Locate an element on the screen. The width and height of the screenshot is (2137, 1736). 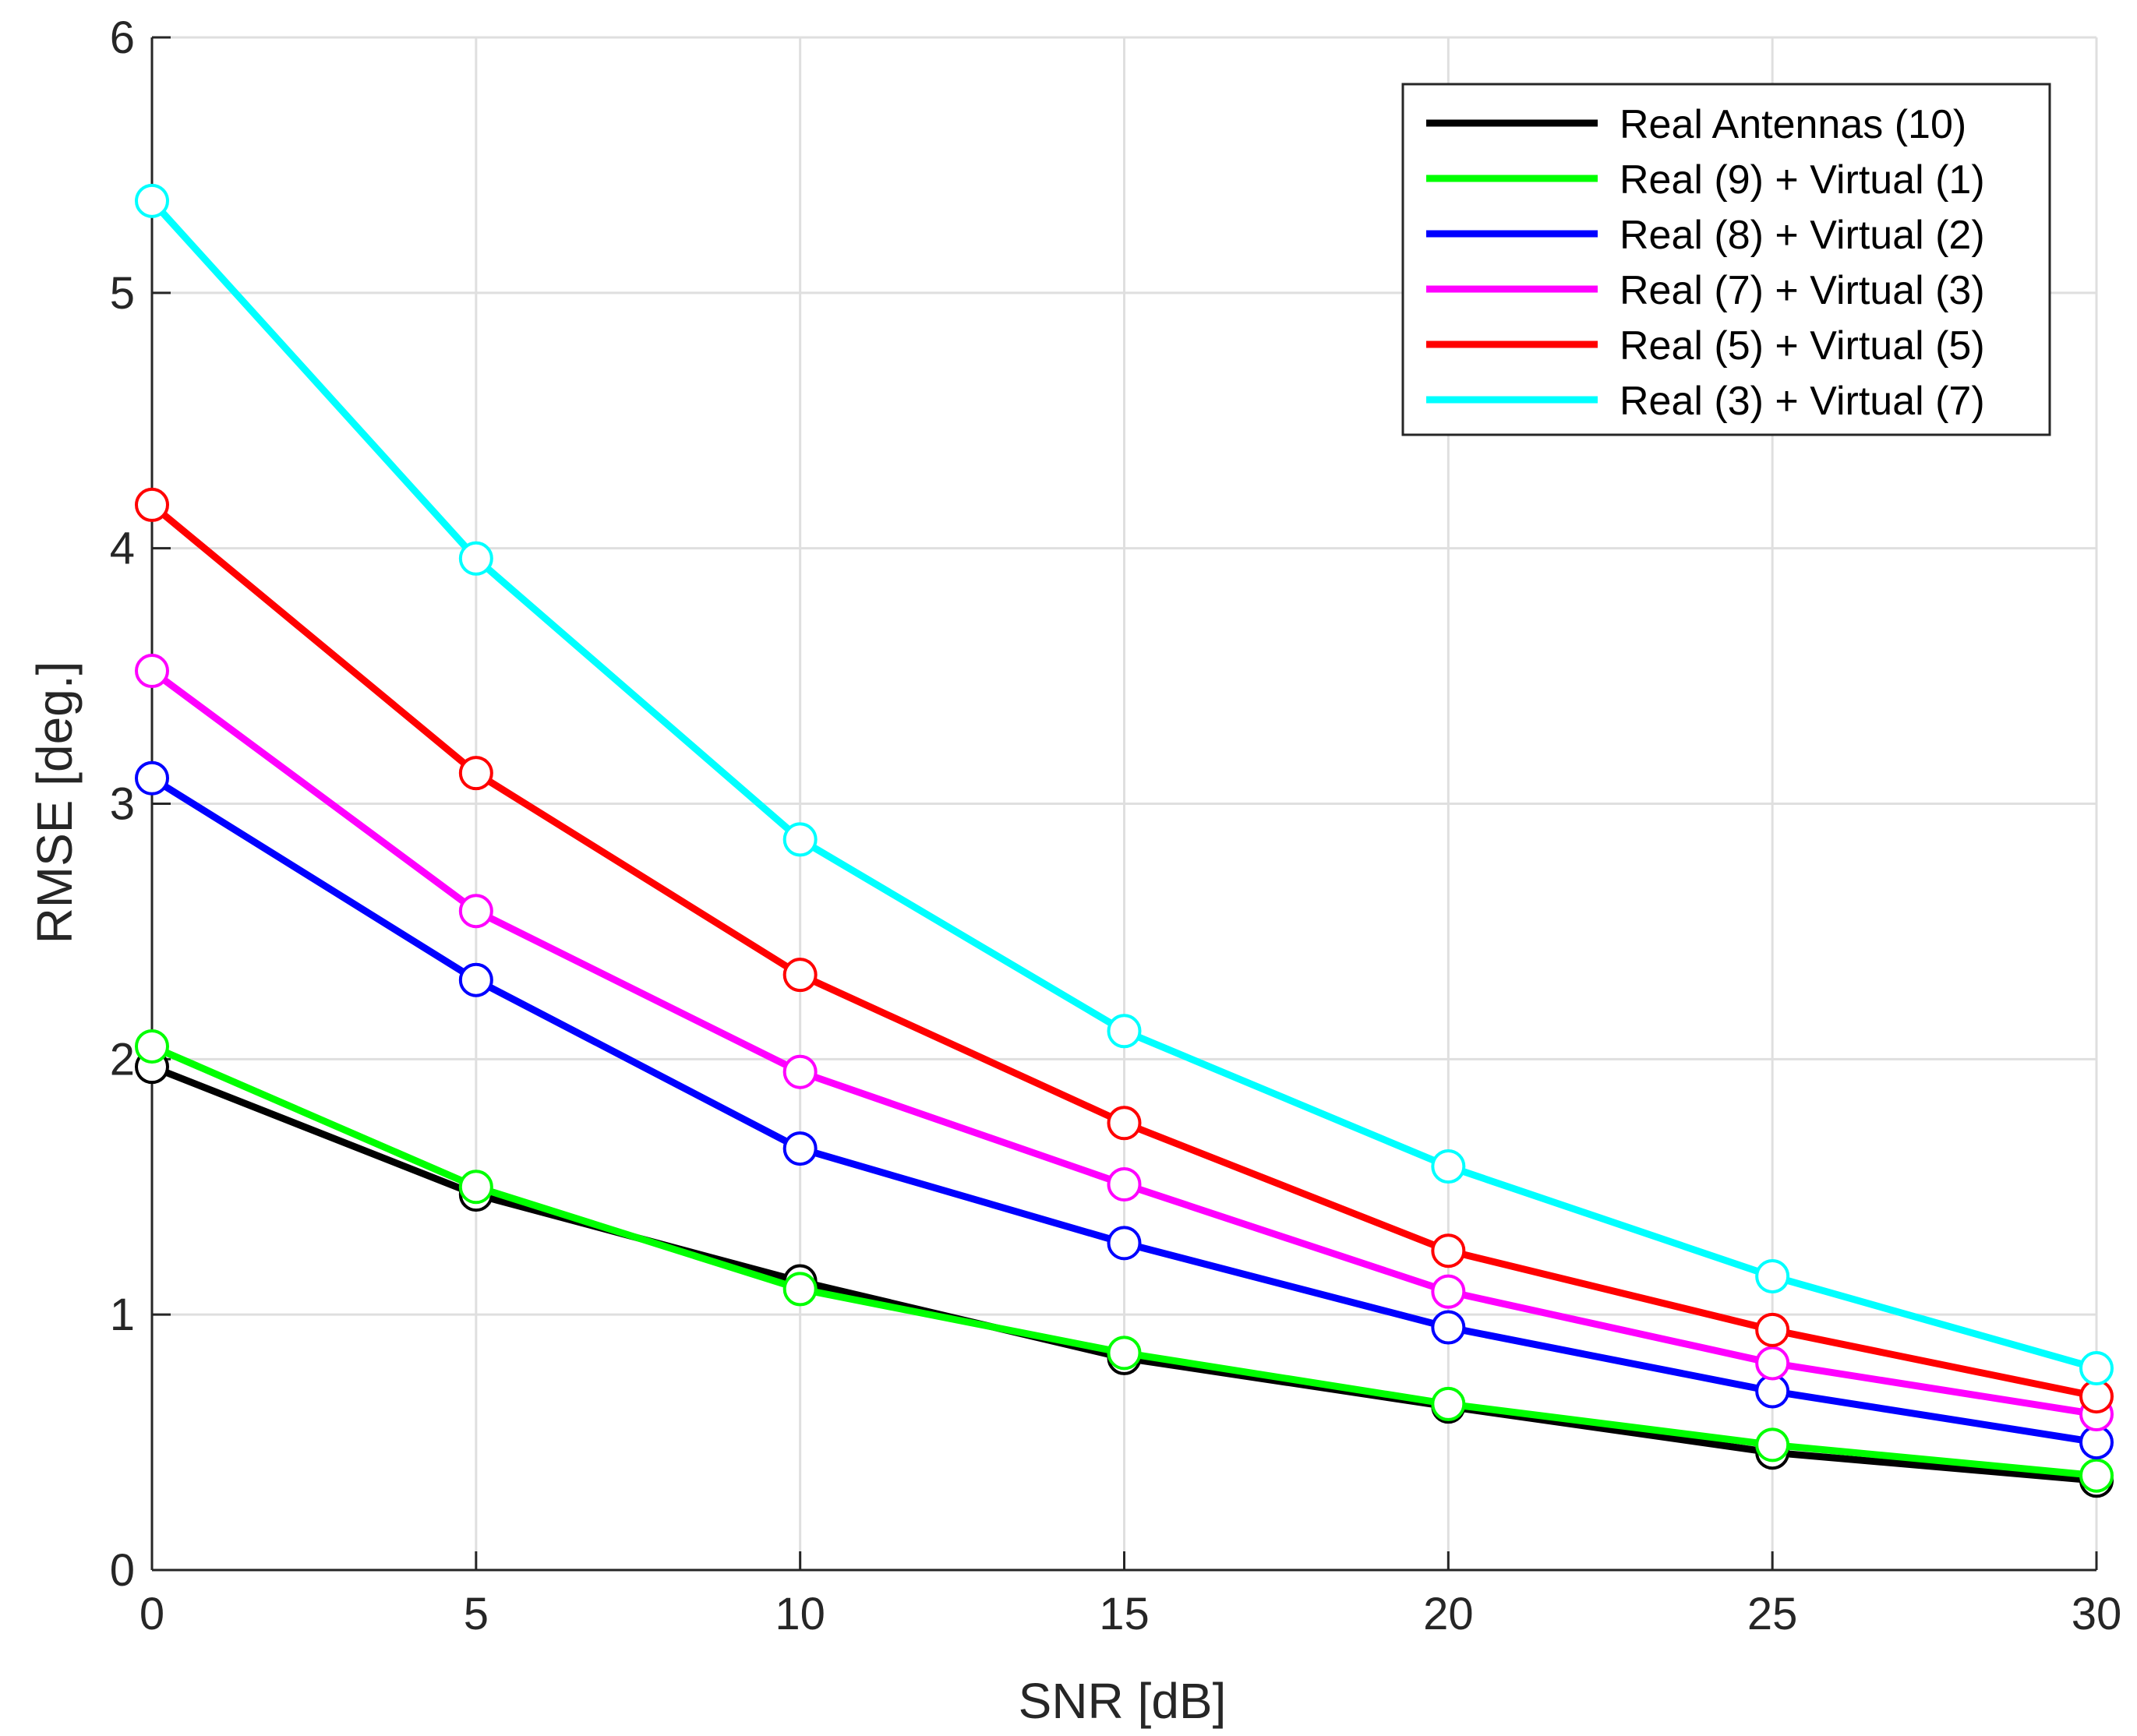
y-tick-label: 1 is located at coordinates (122, 1315).